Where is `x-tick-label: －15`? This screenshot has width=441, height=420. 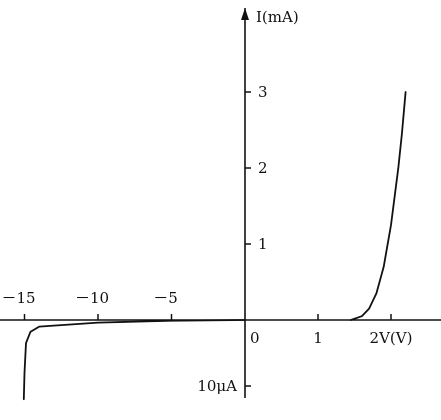 x-tick-label: －15 is located at coordinates (18, 298).